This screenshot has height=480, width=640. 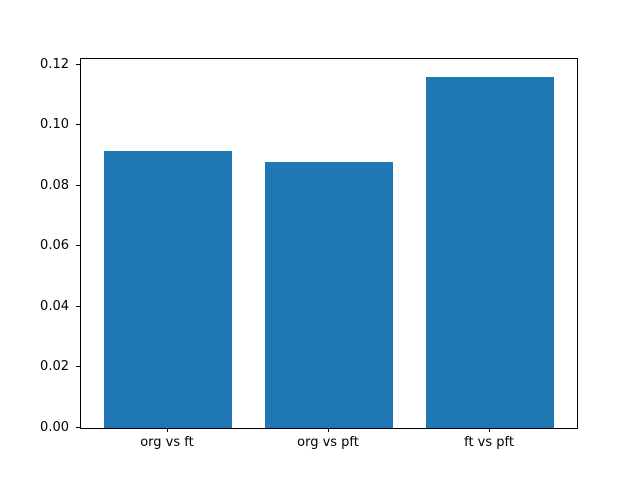 What do you see at coordinates (54, 306) in the screenshot?
I see `y-tick-label: 0.04` at bounding box center [54, 306].